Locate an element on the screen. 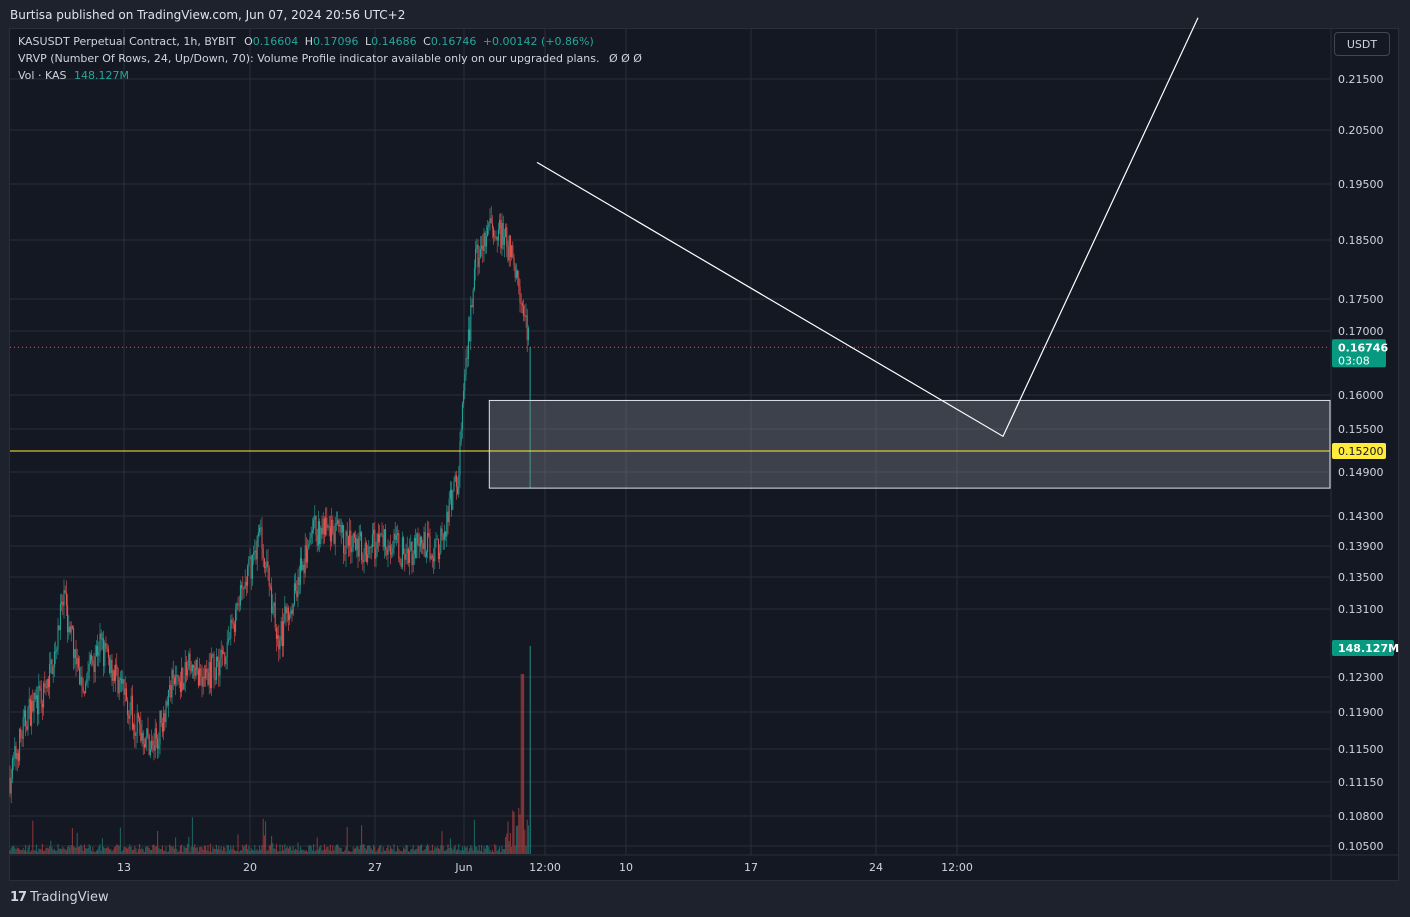 The height and width of the screenshot is (917, 1410). currency-button: USDT is located at coordinates (1362, 44).